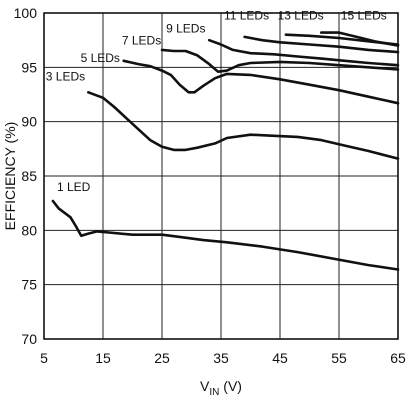 This screenshot has height=400, width=408. I want to click on series-label: 3 LEDs, so click(65, 76).